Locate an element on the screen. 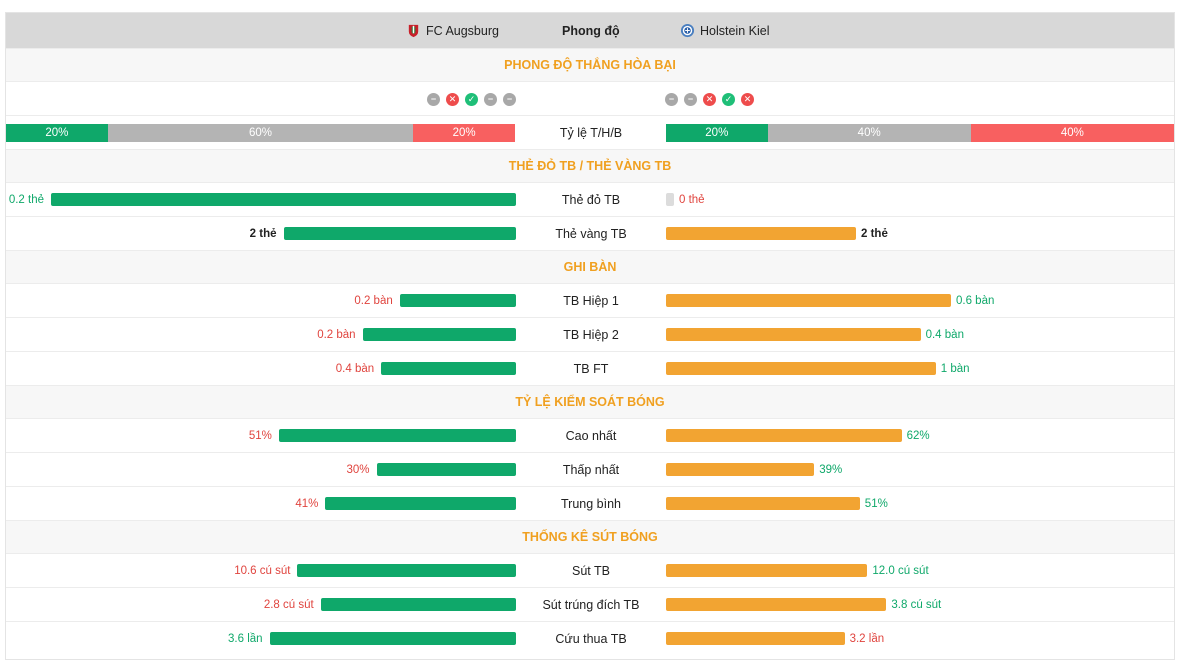 The width and height of the screenshot is (1182, 664). team-b-form-dots: − − ✕ ✓ ✕ is located at coordinates (709, 99).